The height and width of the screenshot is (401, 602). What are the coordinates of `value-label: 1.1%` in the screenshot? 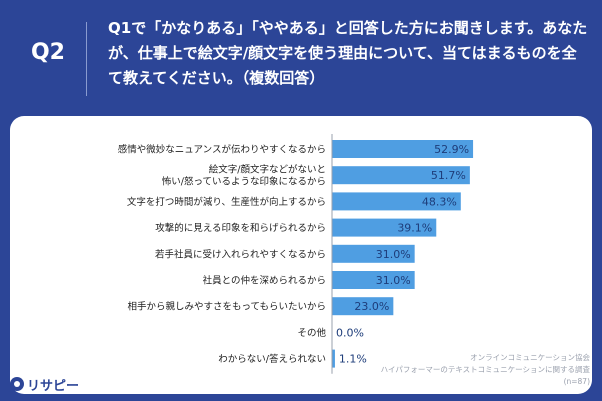 It's located at (353, 359).